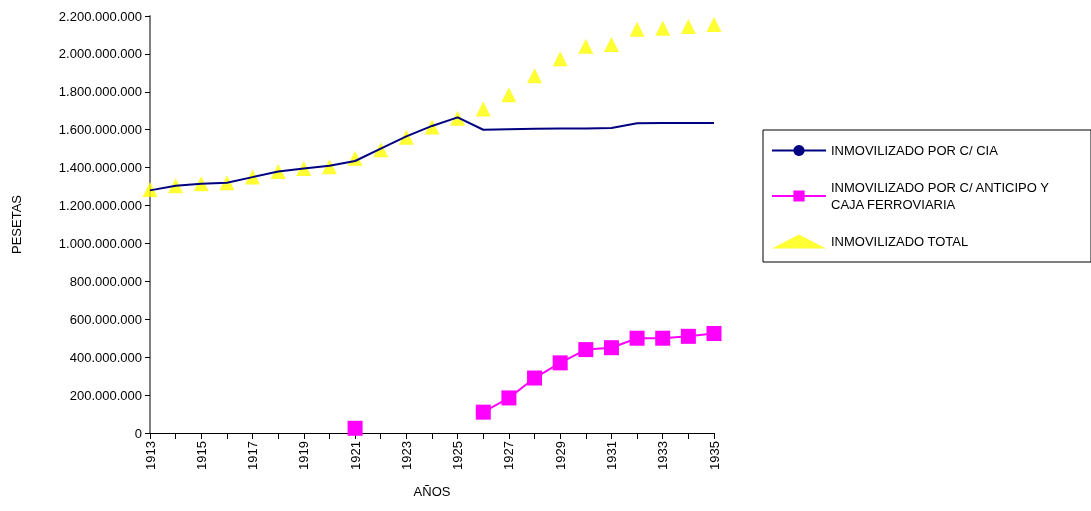 The width and height of the screenshot is (1091, 511). What do you see at coordinates (509, 455) in the screenshot?
I see `x-tick-label: 1927` at bounding box center [509, 455].